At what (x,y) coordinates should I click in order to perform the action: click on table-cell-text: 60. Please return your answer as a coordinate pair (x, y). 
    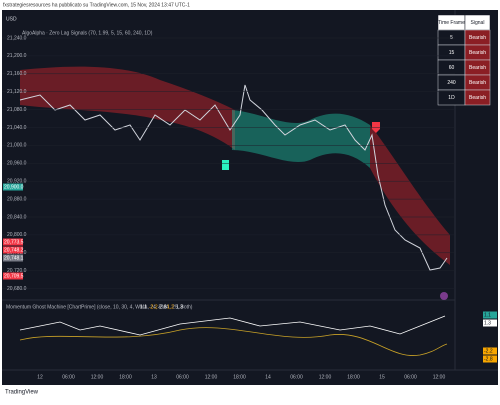
    Looking at the image, I should click on (452, 68).